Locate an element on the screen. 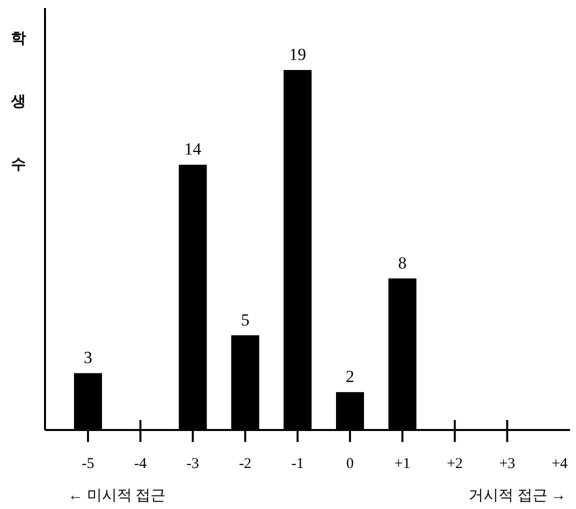  text: ← 미시적 접근 is located at coordinates (117, 496).